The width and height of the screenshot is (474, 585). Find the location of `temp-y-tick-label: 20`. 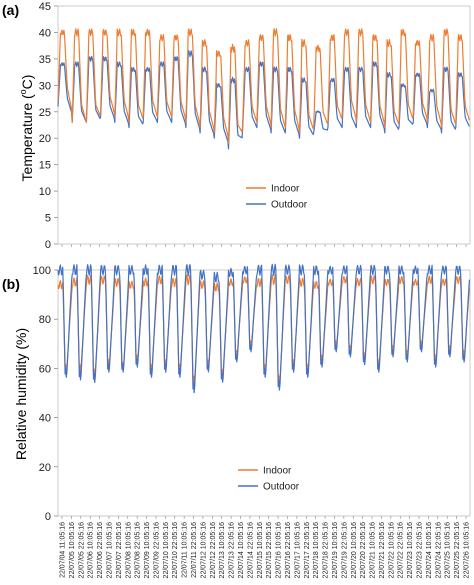

temp-y-tick-label: 20 is located at coordinates (45, 139).